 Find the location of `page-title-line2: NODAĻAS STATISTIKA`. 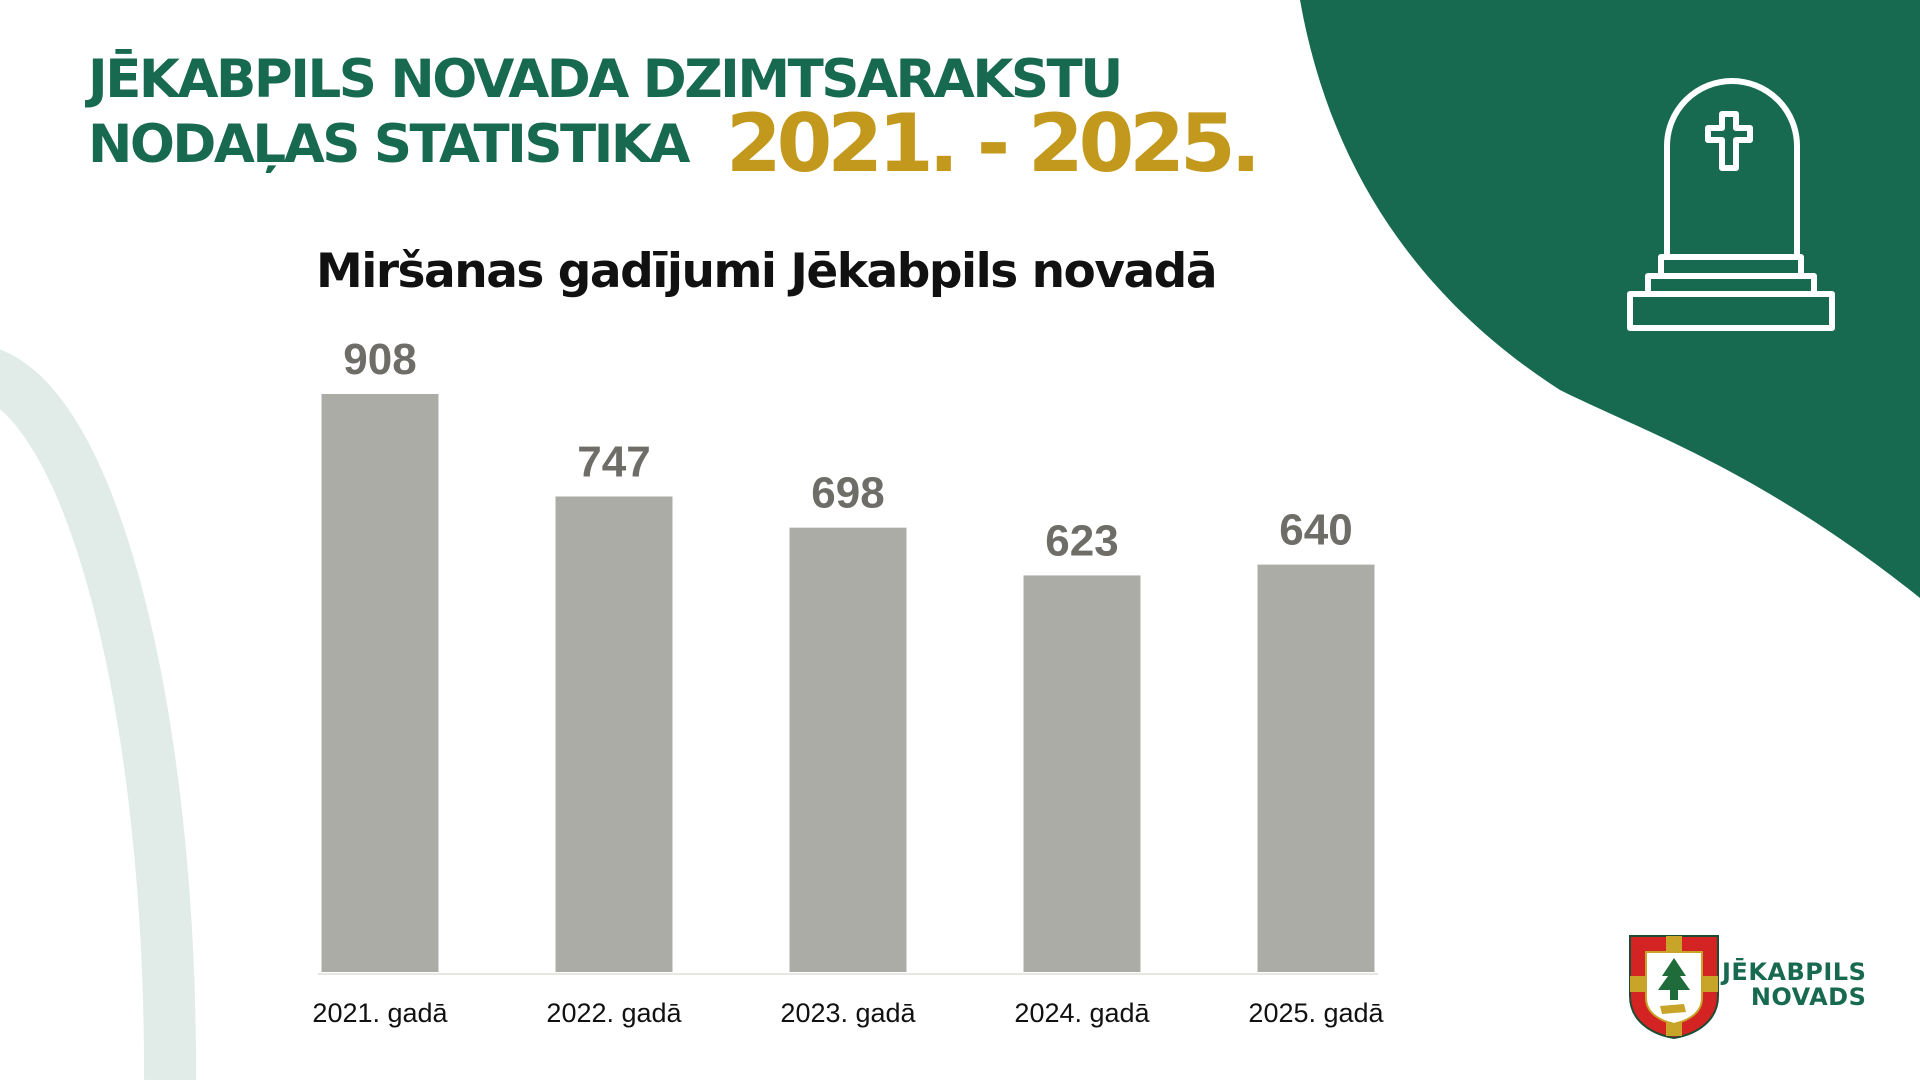

page-title-line2: NODAĻAS STATISTIKA is located at coordinates (389, 144).